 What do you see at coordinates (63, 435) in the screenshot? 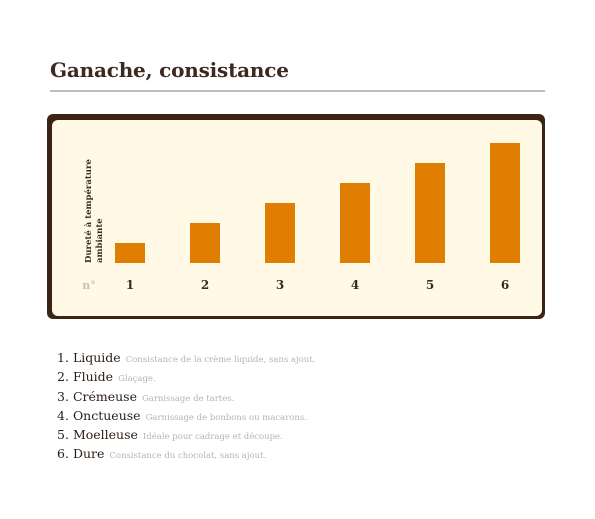
I see `legend-item-number: 5.` at bounding box center [63, 435].